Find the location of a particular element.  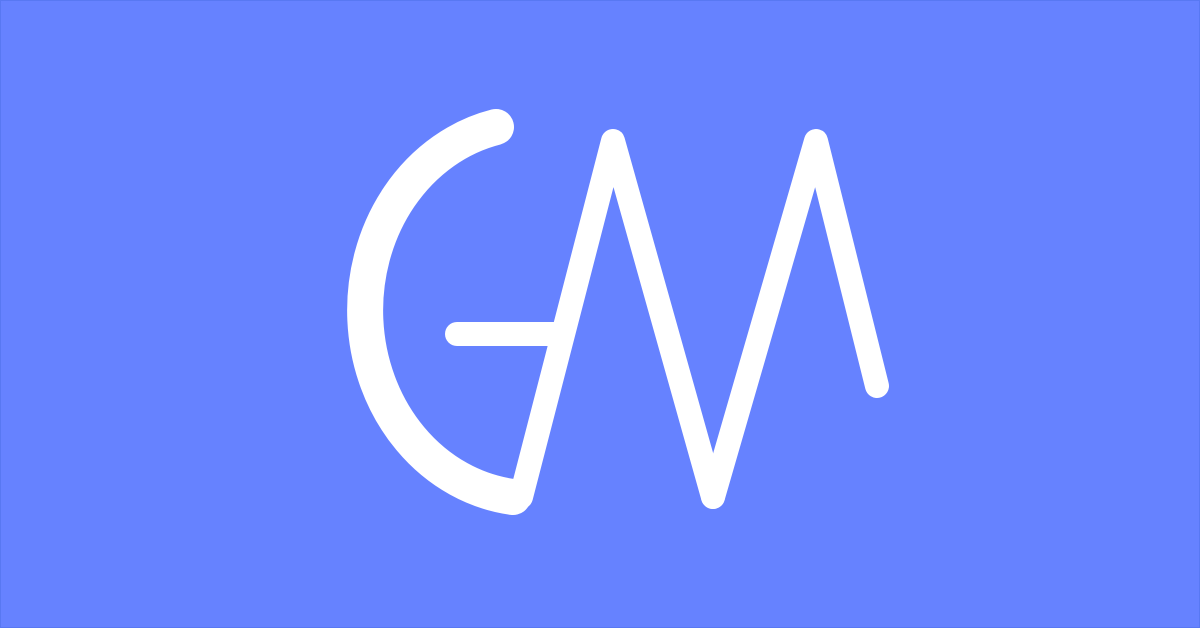

m-first-peak is located at coordinates (617, 319).